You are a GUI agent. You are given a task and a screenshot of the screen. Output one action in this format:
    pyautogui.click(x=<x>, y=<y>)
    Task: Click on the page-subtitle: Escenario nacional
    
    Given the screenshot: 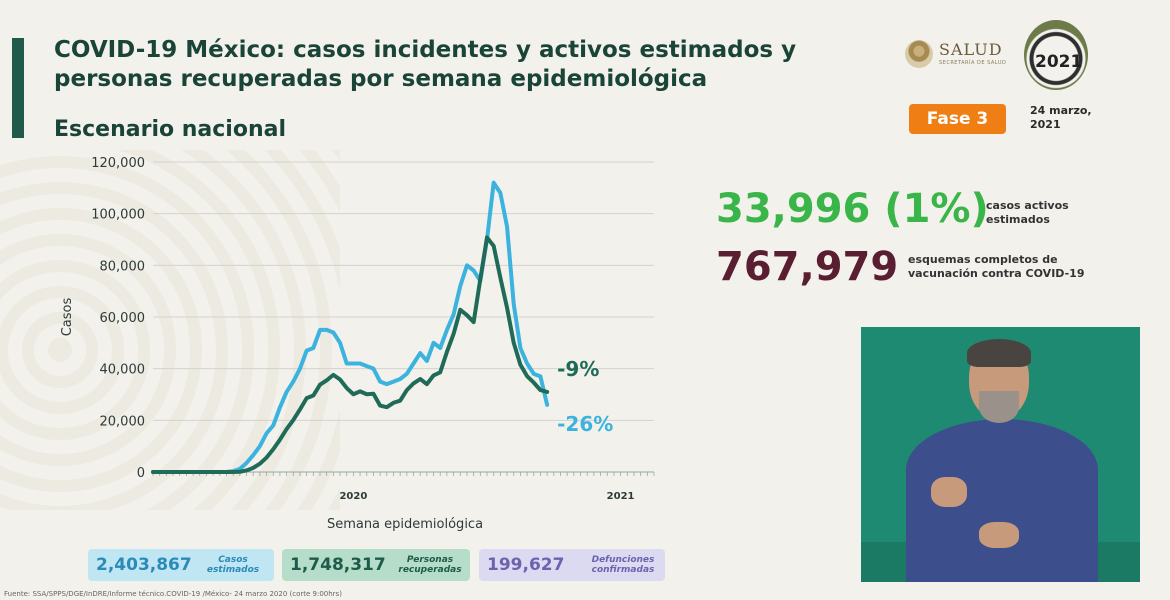 What is the action you would take?
    pyautogui.click(x=170, y=129)
    